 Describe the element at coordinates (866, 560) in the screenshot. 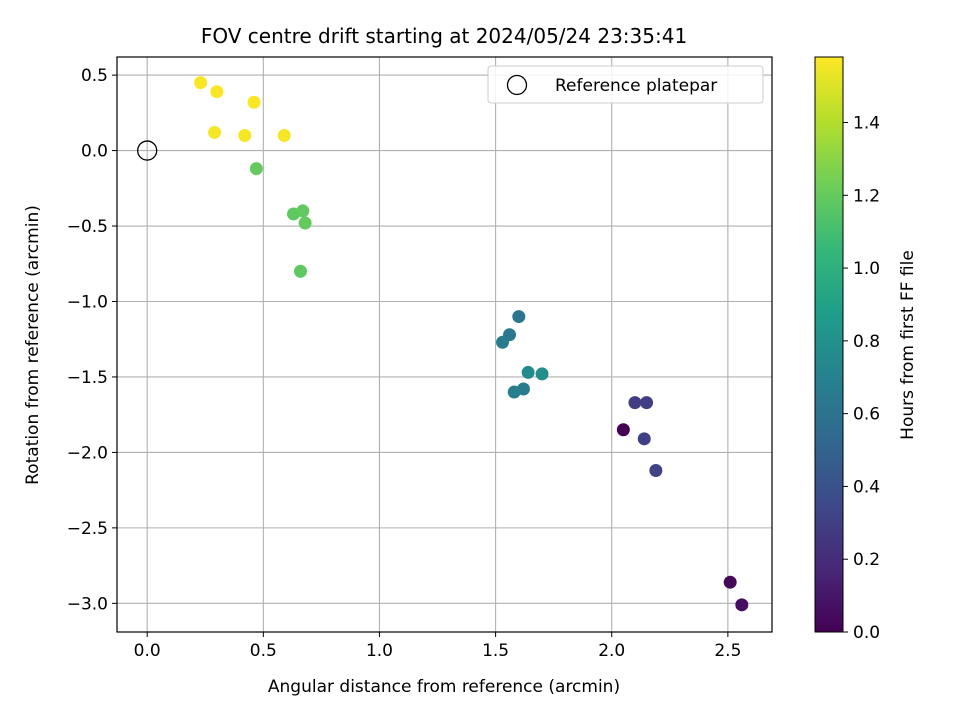

I see `colorbar-tick-label: 0.2` at that location.